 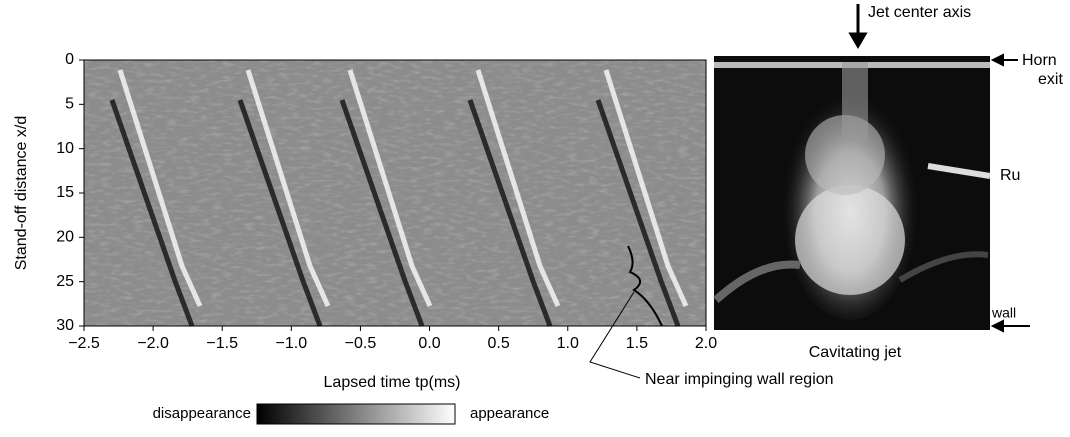 What do you see at coordinates (361, 343) in the screenshot?
I see `x-tick-label: −0.5` at bounding box center [361, 343].